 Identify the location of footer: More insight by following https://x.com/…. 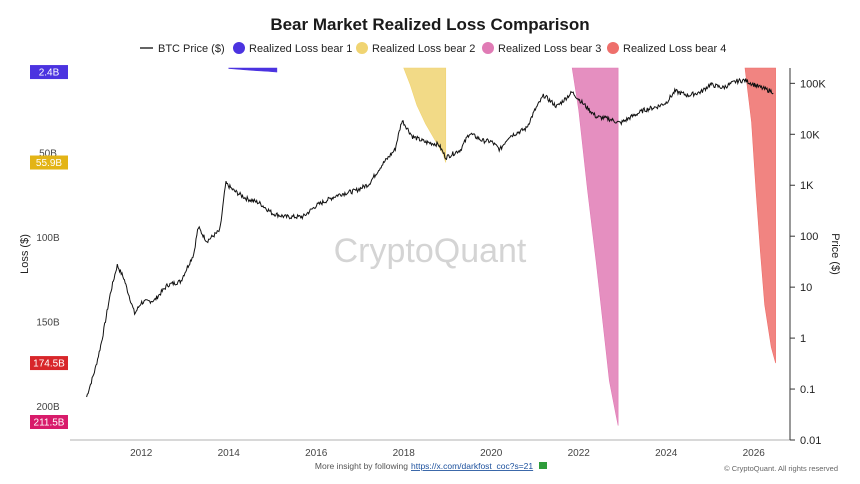
(431, 466).